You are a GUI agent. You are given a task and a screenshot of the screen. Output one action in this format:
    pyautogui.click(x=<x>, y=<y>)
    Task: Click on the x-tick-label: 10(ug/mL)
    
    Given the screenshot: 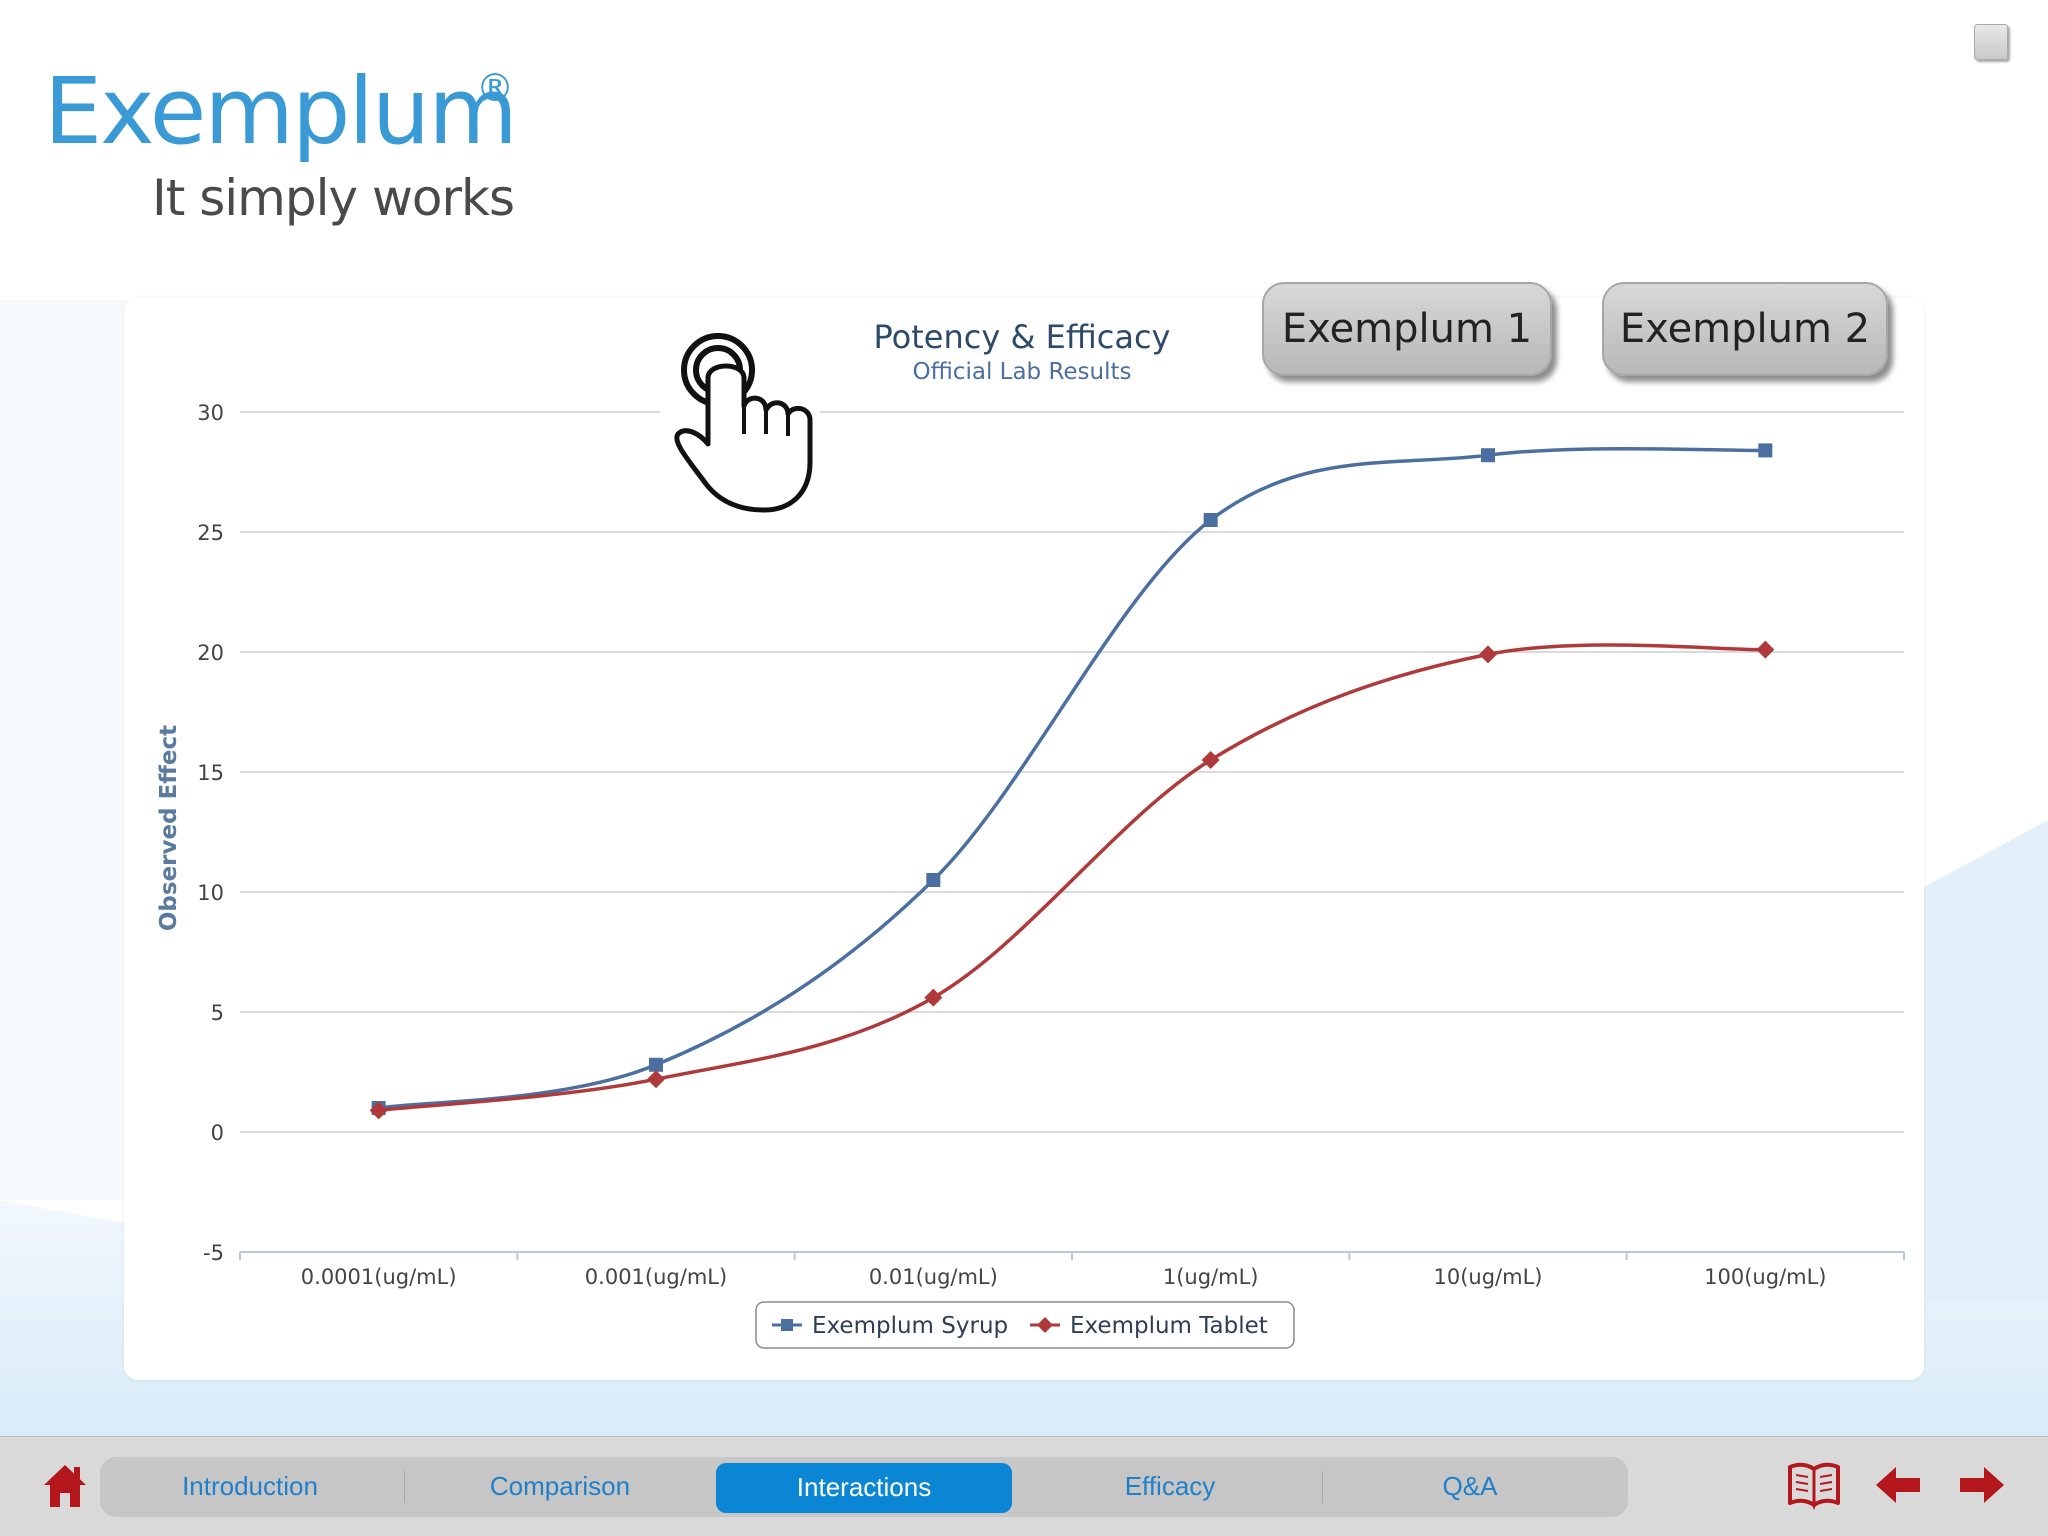 What is the action you would take?
    pyautogui.click(x=1488, y=1277)
    